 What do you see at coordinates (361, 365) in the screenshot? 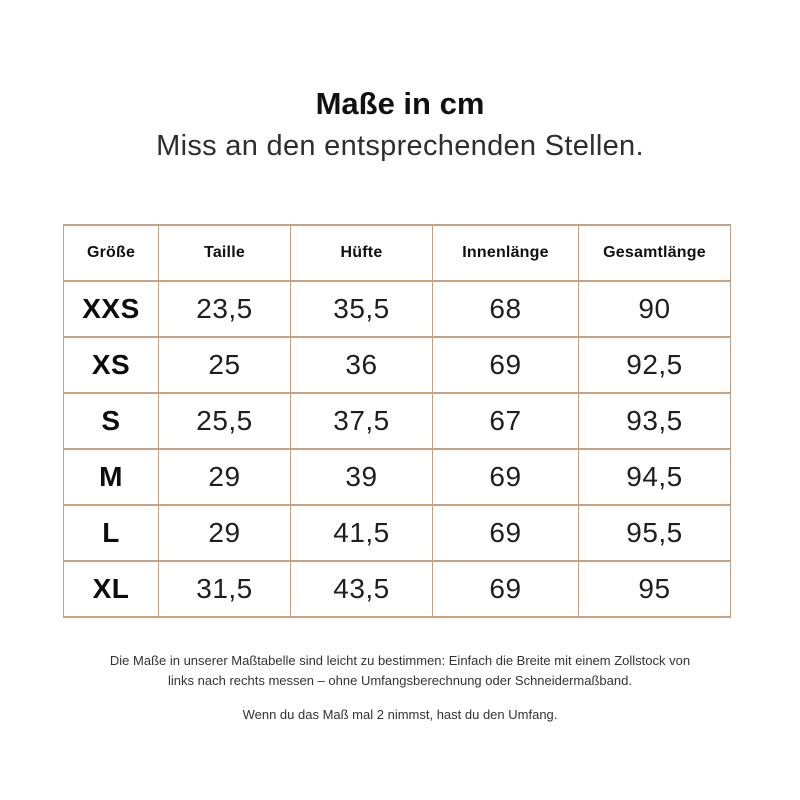
I see `huefte-value: 36` at bounding box center [361, 365].